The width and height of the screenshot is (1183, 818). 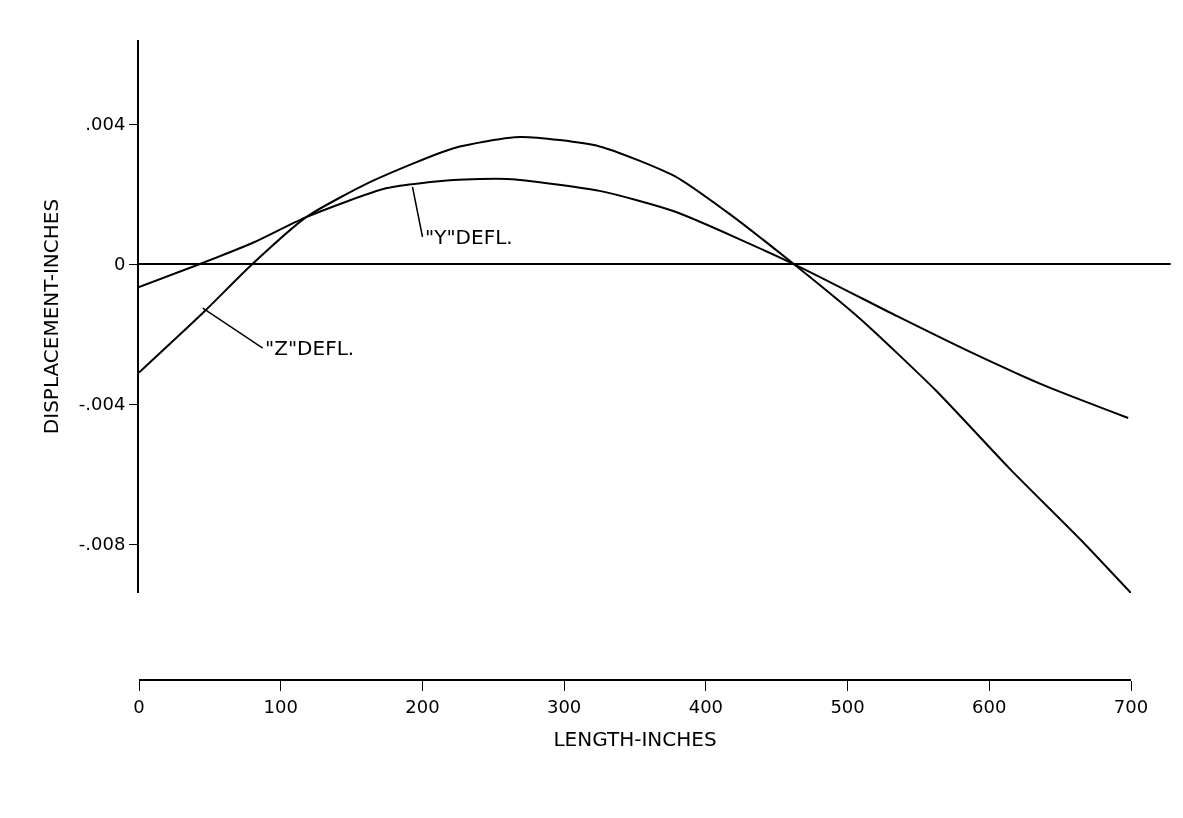 What do you see at coordinates (119, 264) in the screenshot?
I see `y-tick-label: 0` at bounding box center [119, 264].